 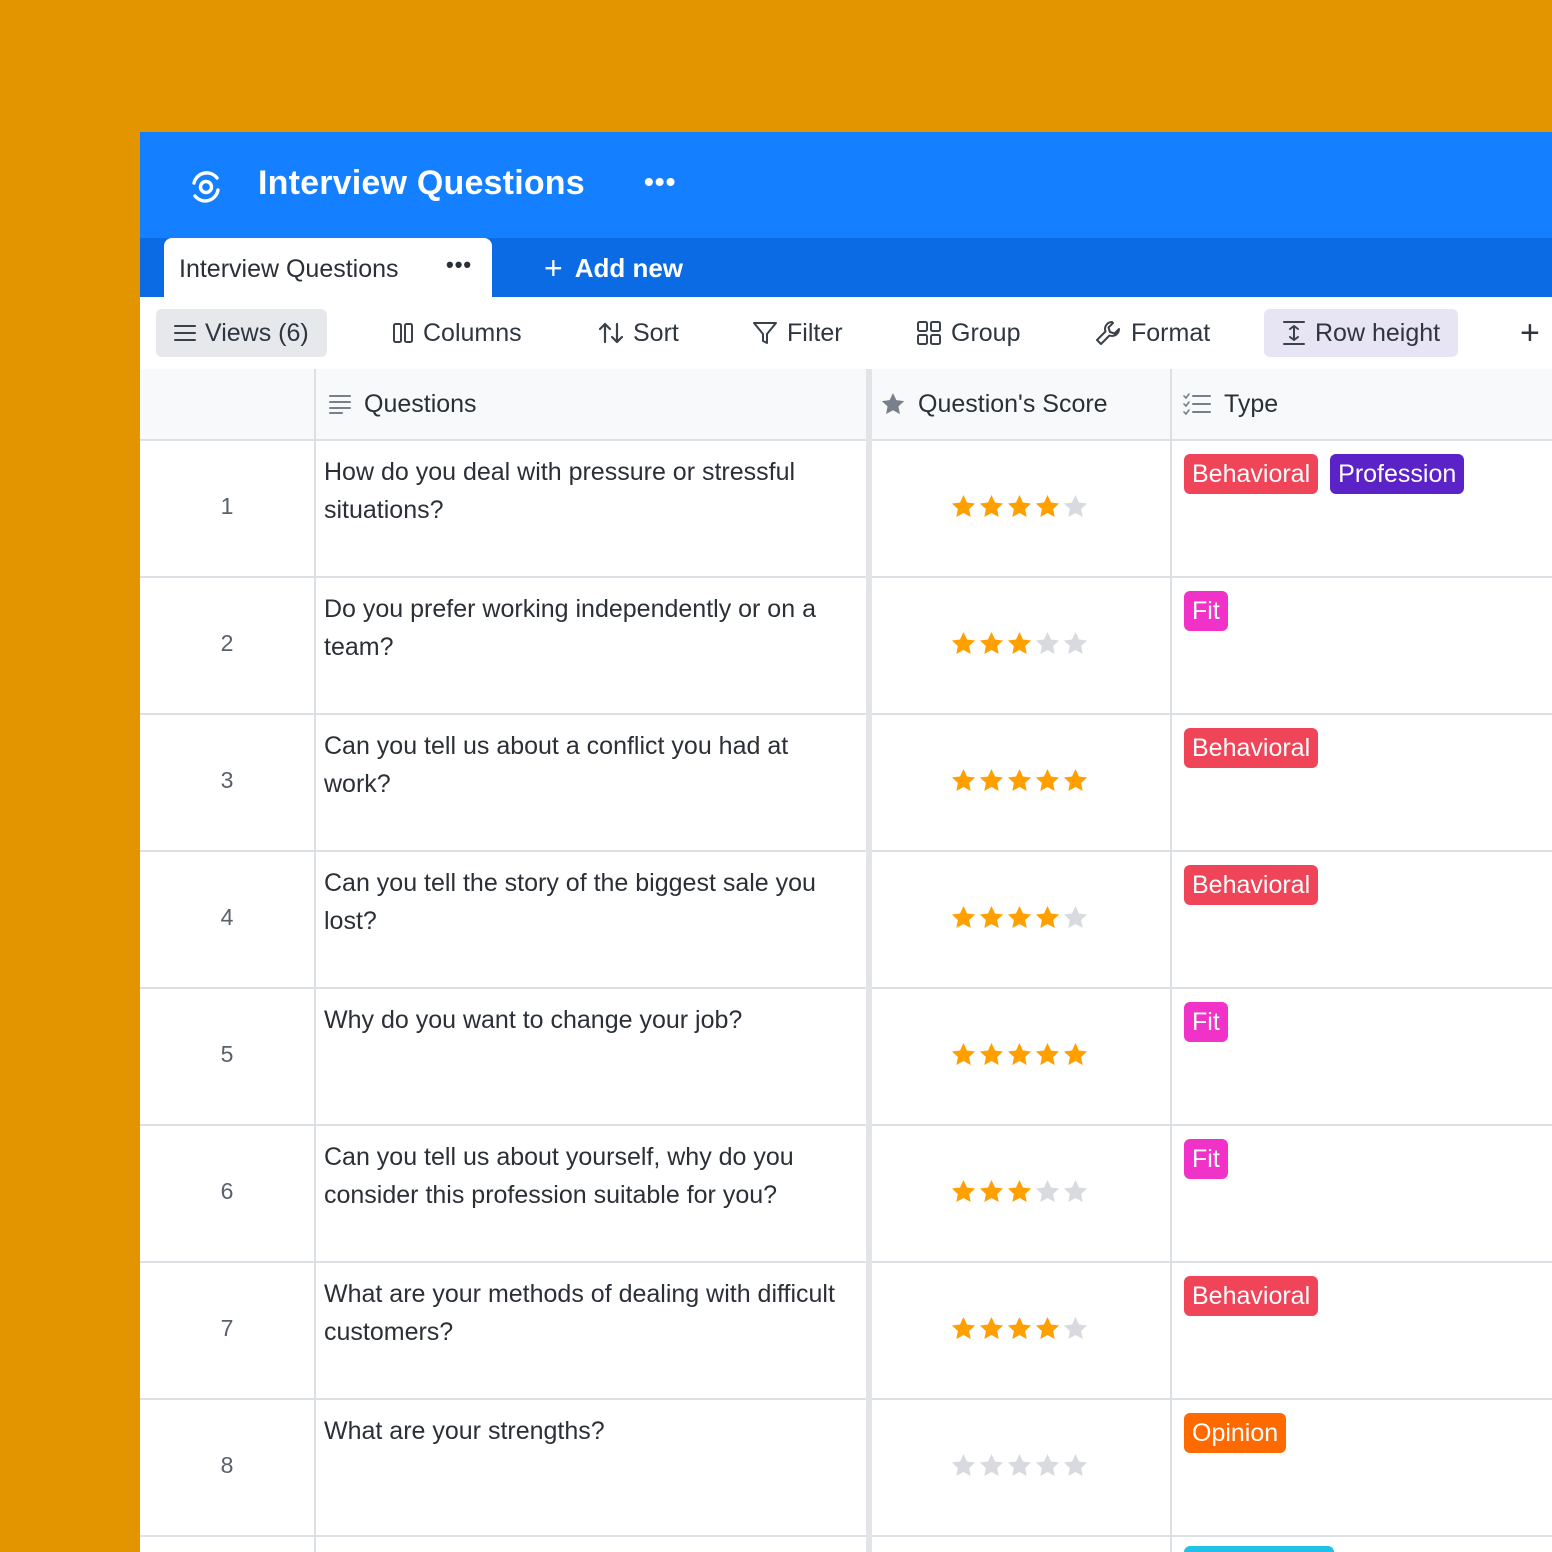 I want to click on question-cell: Why do you want to change your job?, so click(x=533, y=1020).